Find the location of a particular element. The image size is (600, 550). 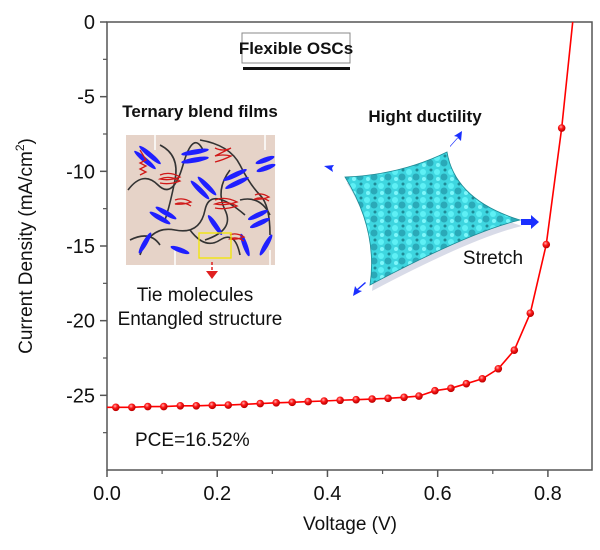

stretched-film is located at coordinates (433, 218).